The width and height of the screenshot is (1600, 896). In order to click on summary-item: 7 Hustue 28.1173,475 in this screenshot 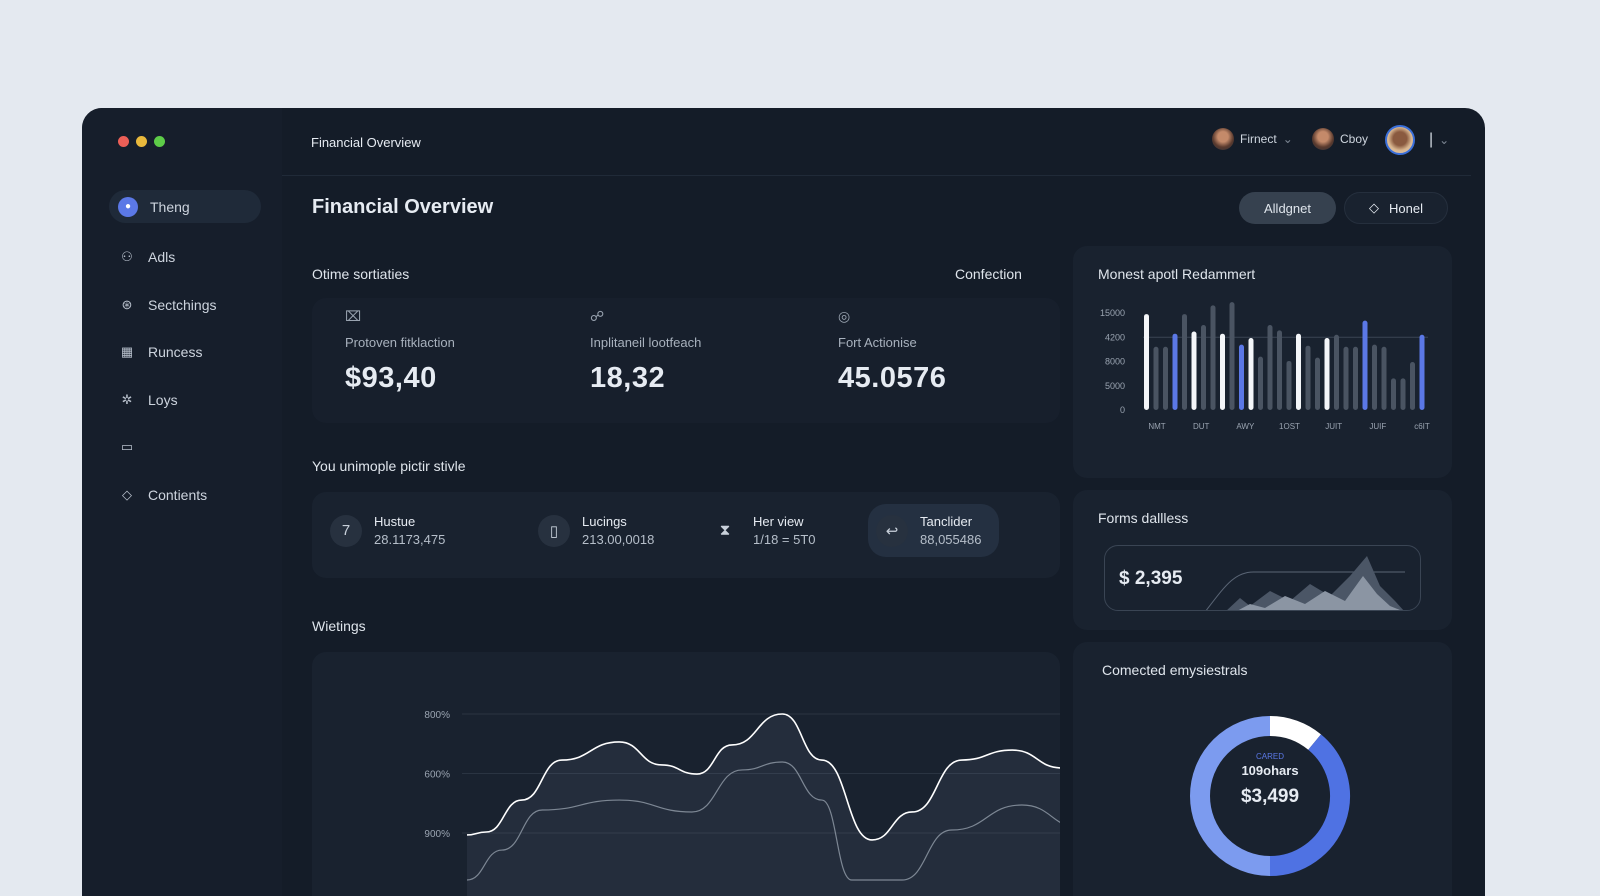, I will do `click(387, 530)`.